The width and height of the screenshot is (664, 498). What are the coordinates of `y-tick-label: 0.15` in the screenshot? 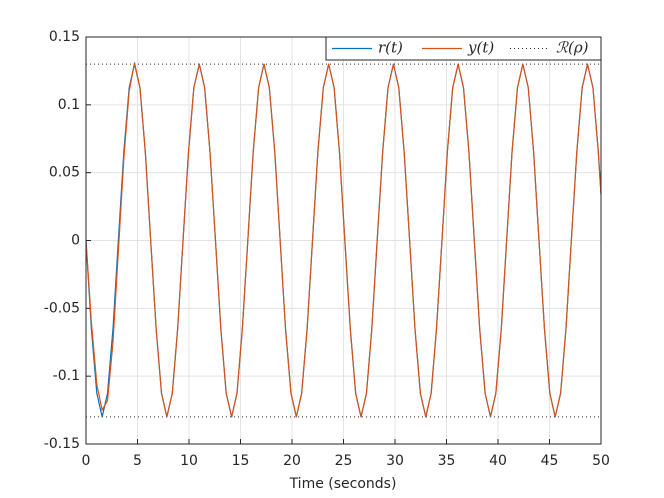 It's located at (64, 37).